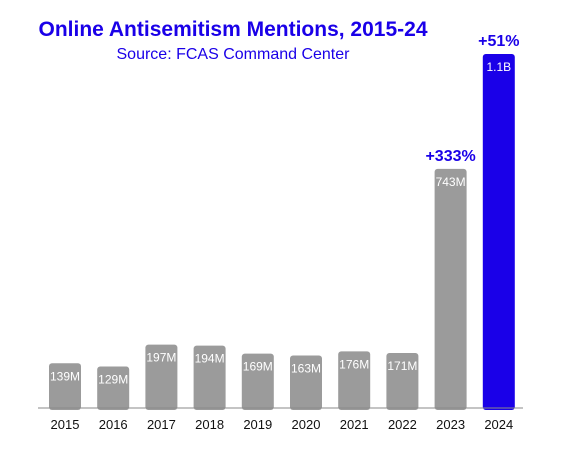 This screenshot has height=449, width=577. What do you see at coordinates (257, 381) in the screenshot?
I see `bar-2019` at bounding box center [257, 381].